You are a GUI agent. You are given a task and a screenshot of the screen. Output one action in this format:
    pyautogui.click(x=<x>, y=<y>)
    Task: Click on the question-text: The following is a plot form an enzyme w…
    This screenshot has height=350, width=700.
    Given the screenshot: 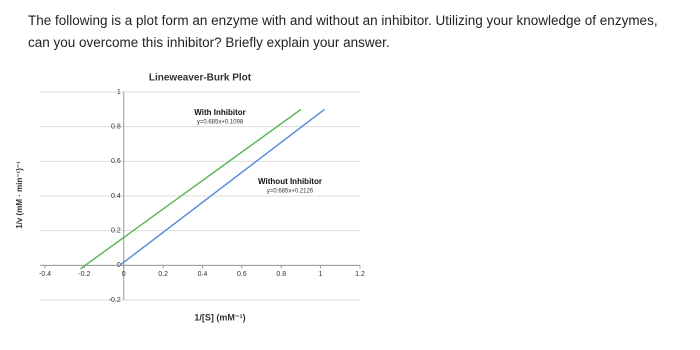 What is the action you would take?
    pyautogui.click(x=343, y=31)
    